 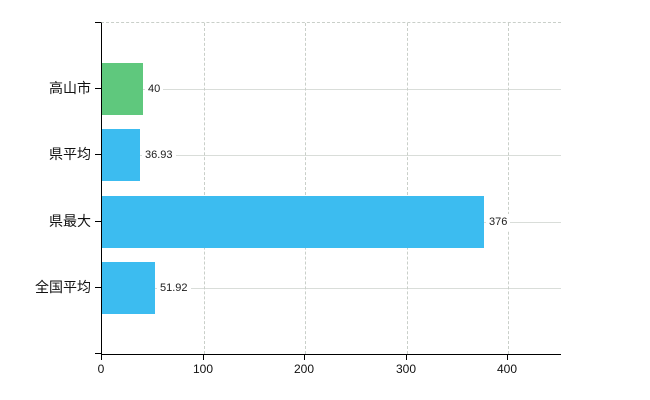 What do you see at coordinates (154, 89) in the screenshot?
I see `bar-value-label: 40` at bounding box center [154, 89].